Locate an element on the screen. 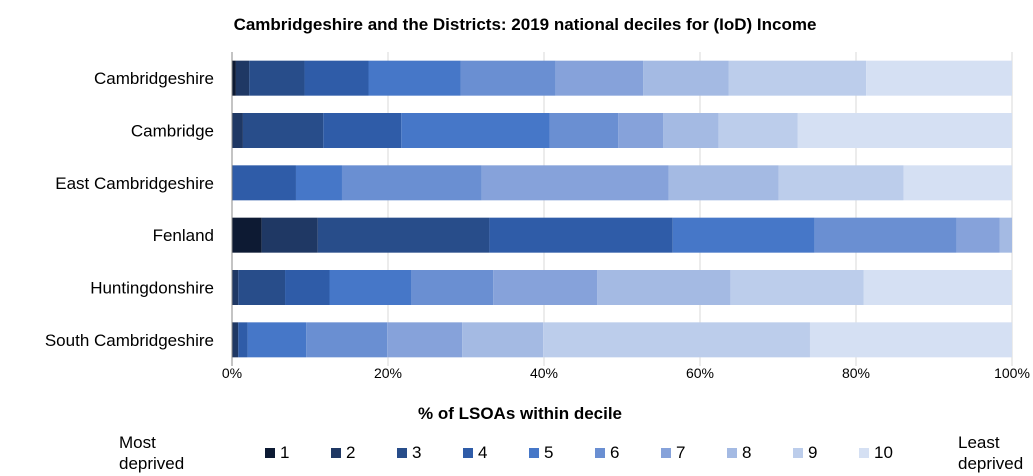  legend-entry-label: 3 is located at coordinates (416, 452).